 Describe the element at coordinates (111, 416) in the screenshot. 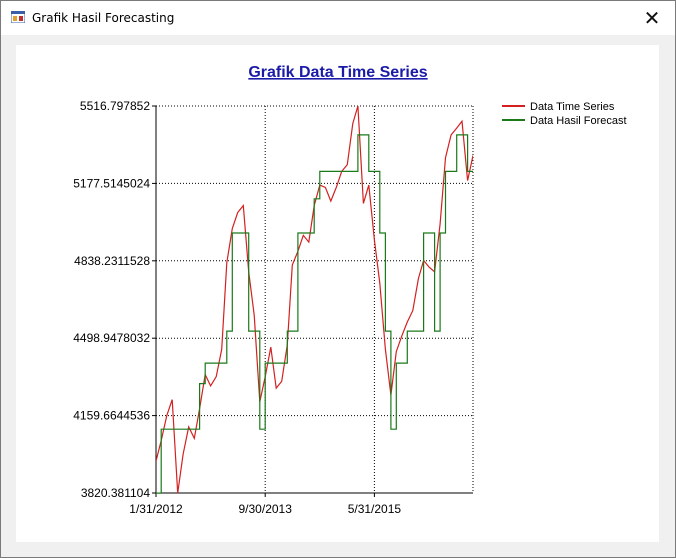

I see `y-tick-label: 4159.6644536` at that location.